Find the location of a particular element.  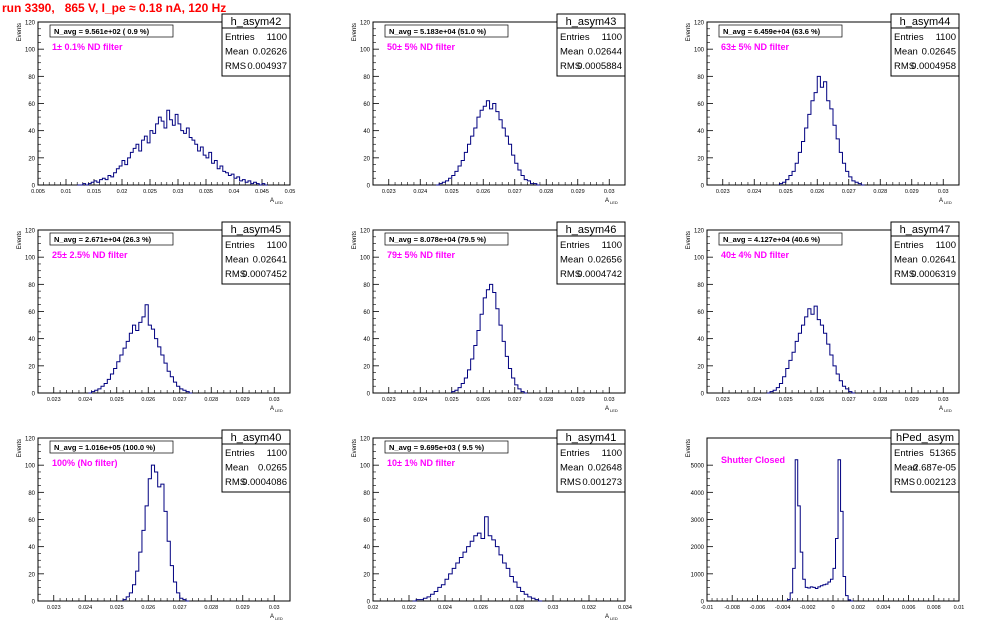

y-tick-label: 5000 is located at coordinates (698, 467).